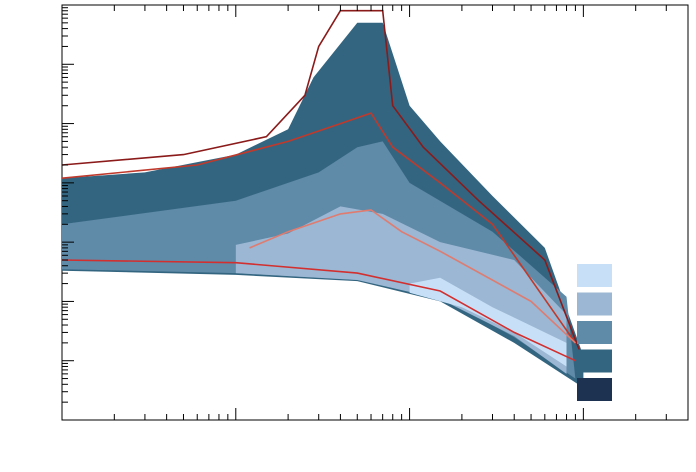  I want to click on y-axis, so click(68, 214).